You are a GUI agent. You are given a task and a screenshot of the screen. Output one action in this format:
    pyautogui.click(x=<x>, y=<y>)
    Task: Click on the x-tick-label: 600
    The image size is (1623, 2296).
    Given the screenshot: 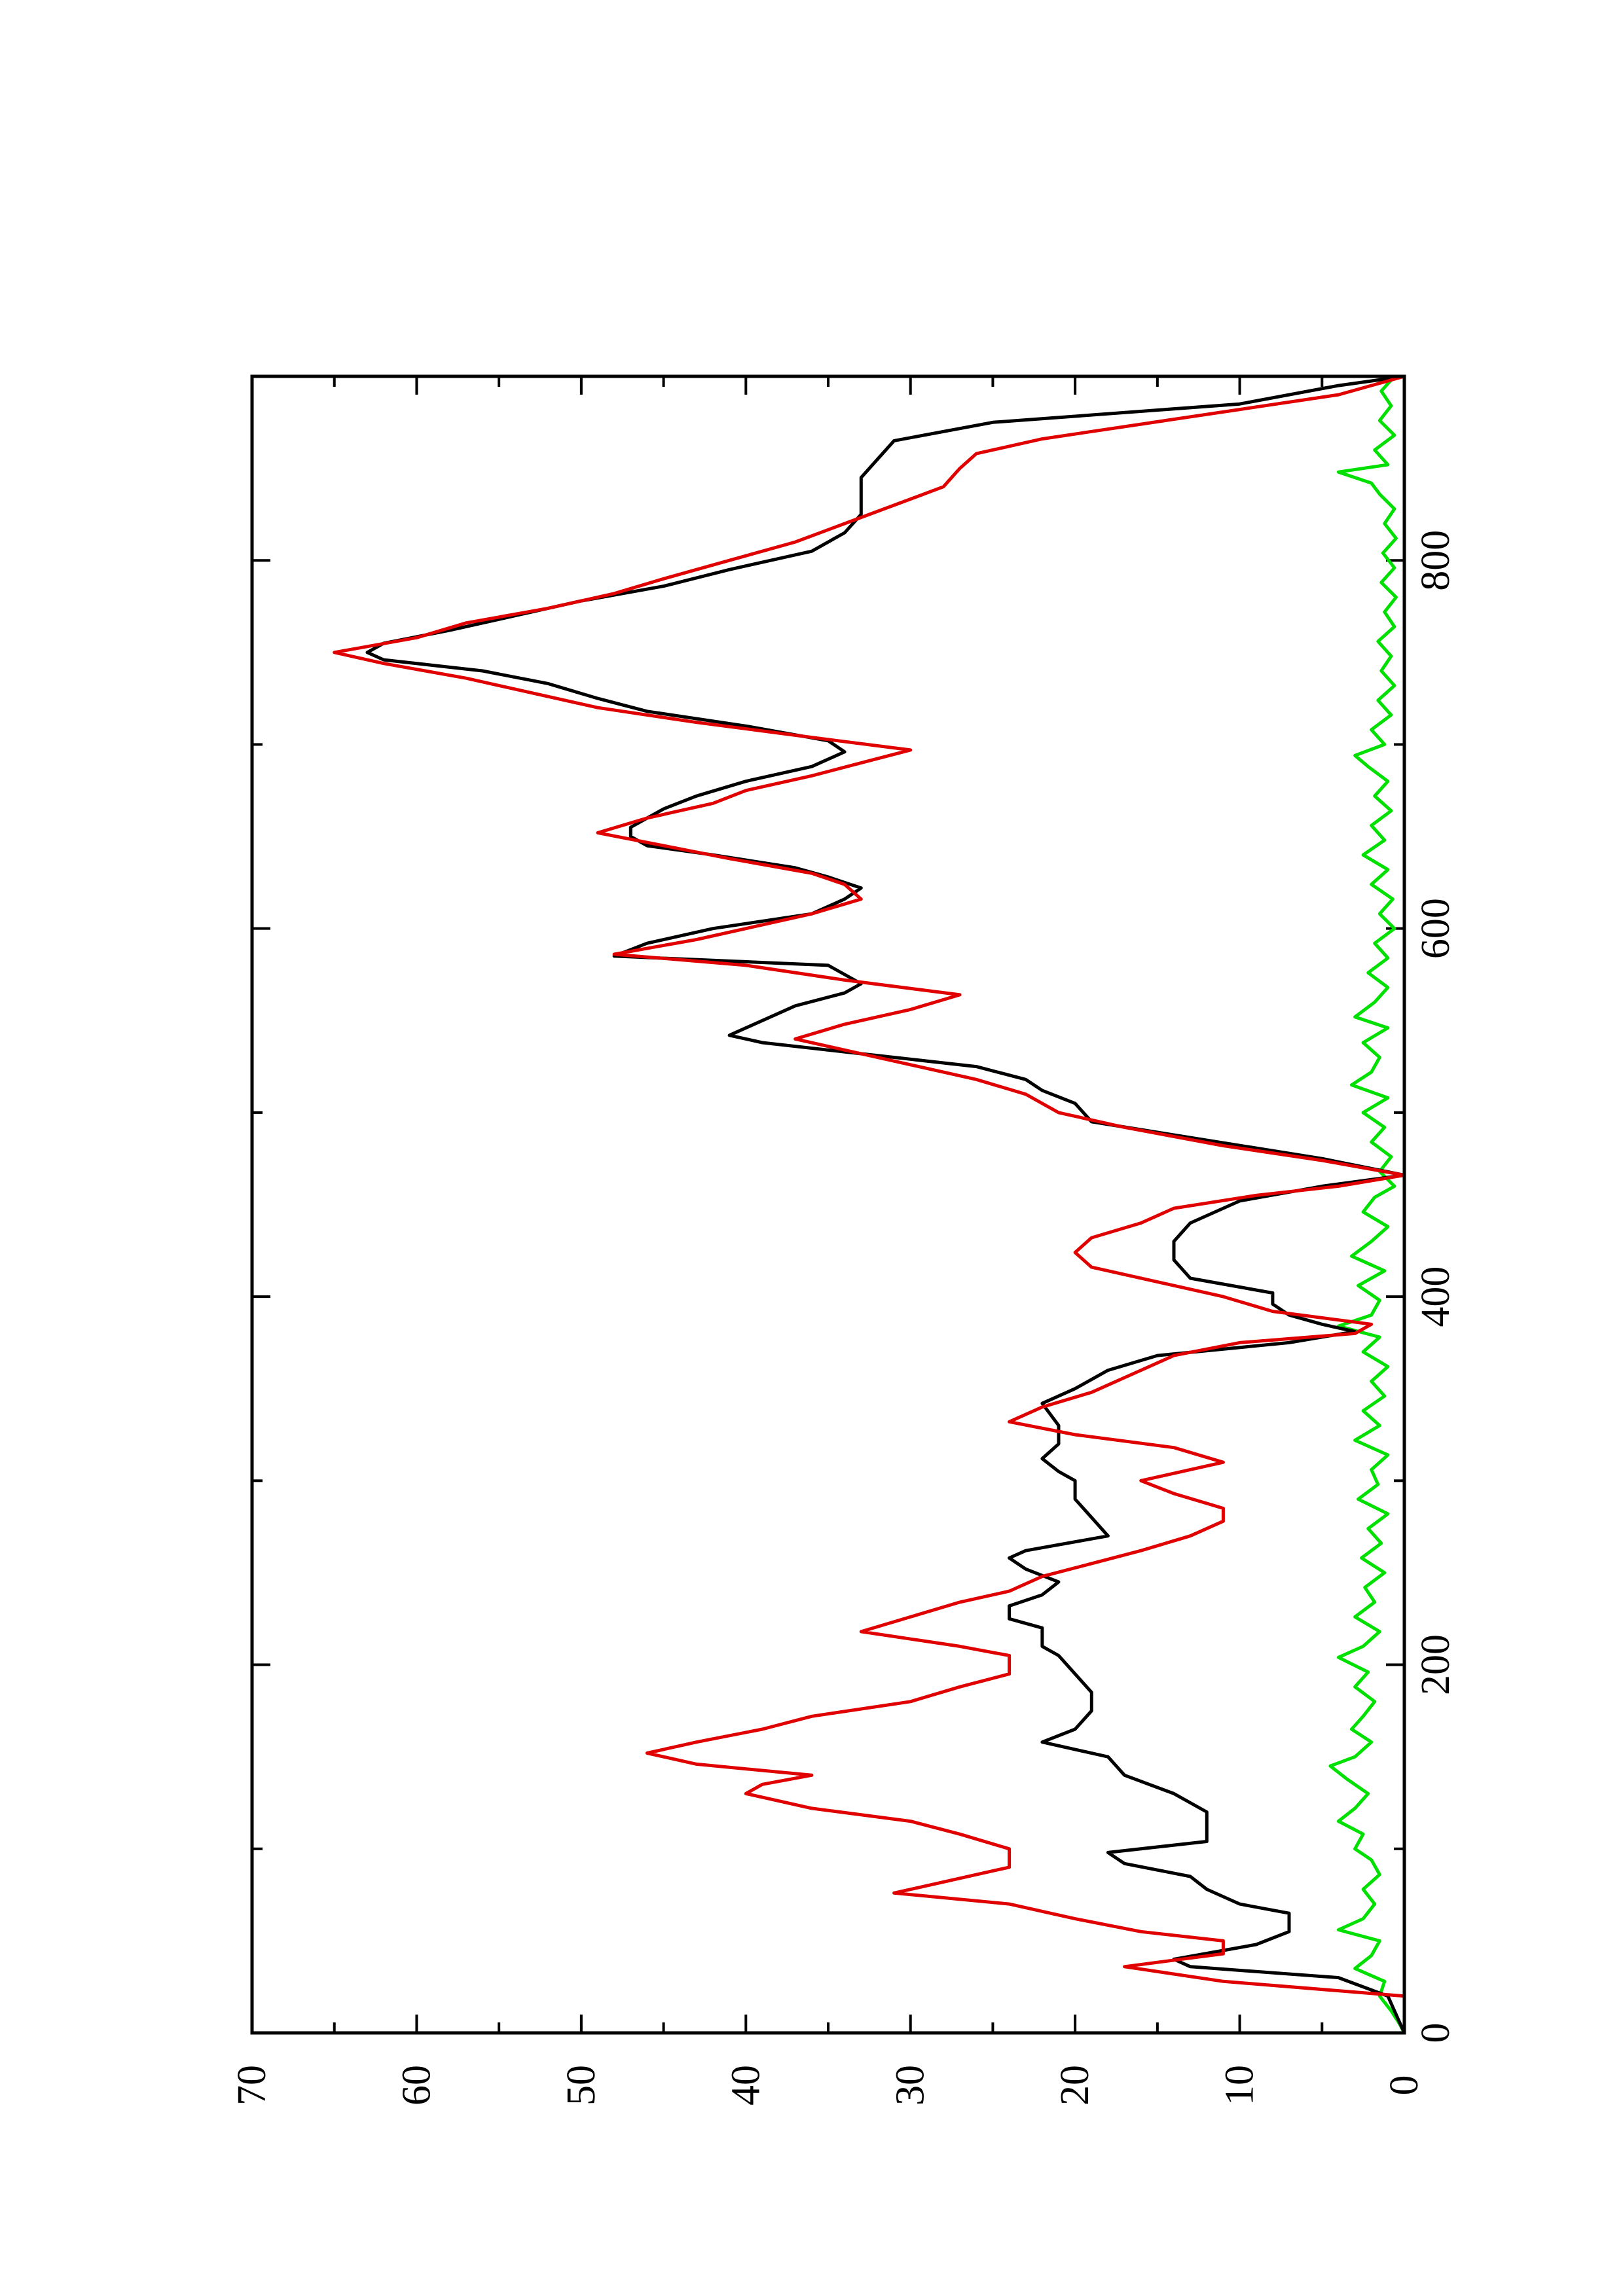 What is the action you would take?
    pyautogui.click(x=1435, y=928)
    